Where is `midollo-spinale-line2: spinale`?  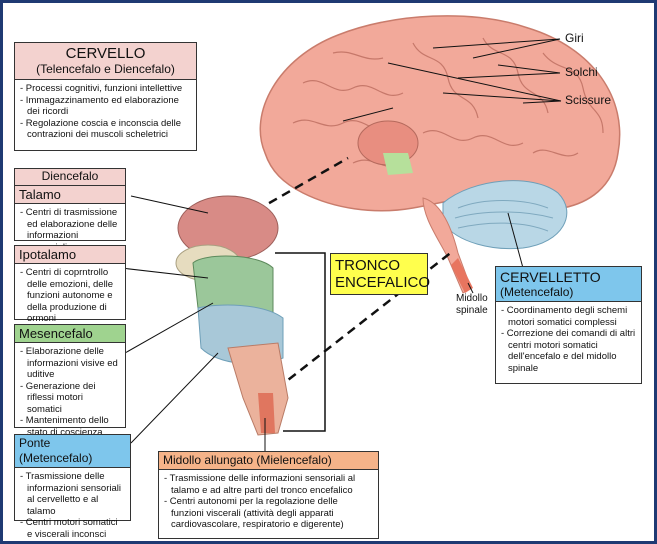
midollo-spinale-line2: spinale is located at coordinates (472, 310).